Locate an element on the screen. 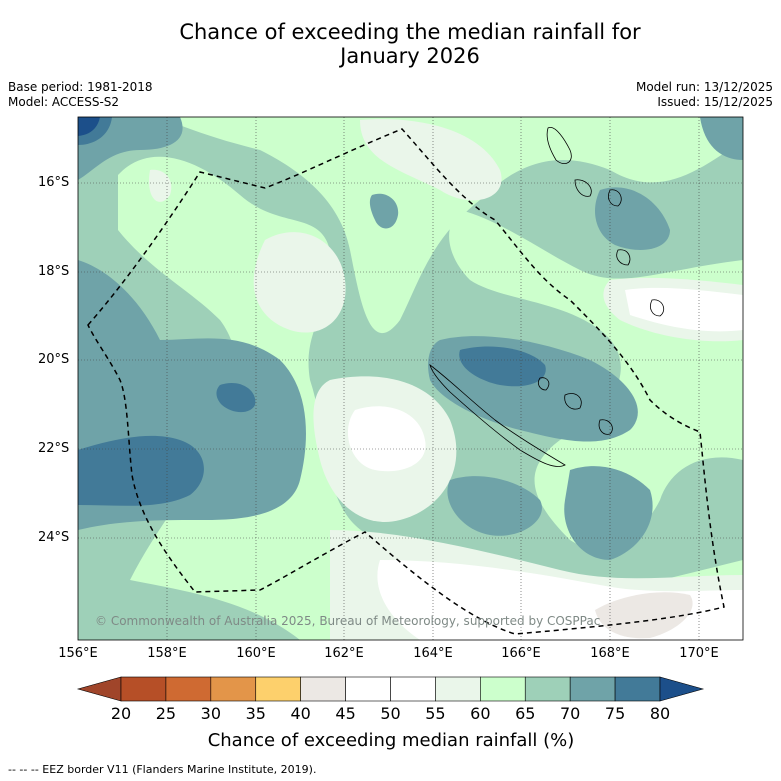 The height and width of the screenshot is (781, 781). island-vanuatu is located at coordinates (605, 221).